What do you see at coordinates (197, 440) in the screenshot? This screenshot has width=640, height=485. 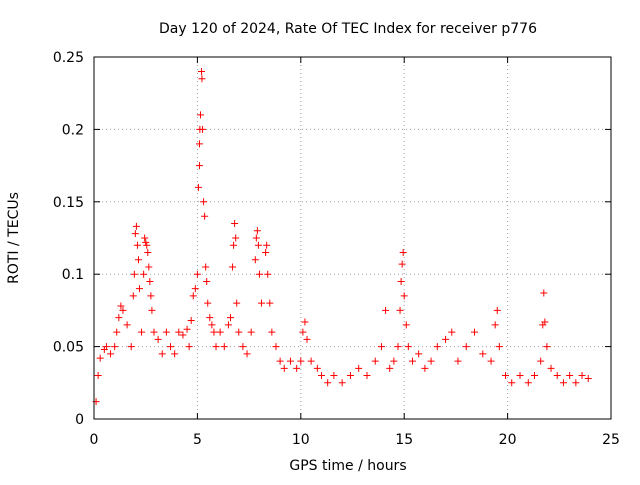 I see `x-tick-label: 5` at bounding box center [197, 440].